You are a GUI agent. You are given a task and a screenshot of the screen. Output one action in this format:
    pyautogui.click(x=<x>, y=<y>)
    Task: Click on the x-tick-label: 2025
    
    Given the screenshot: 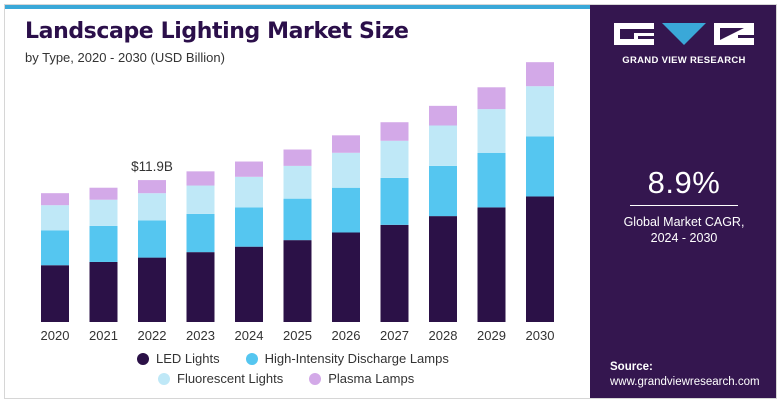 What is the action you would take?
    pyautogui.click(x=297, y=335)
    